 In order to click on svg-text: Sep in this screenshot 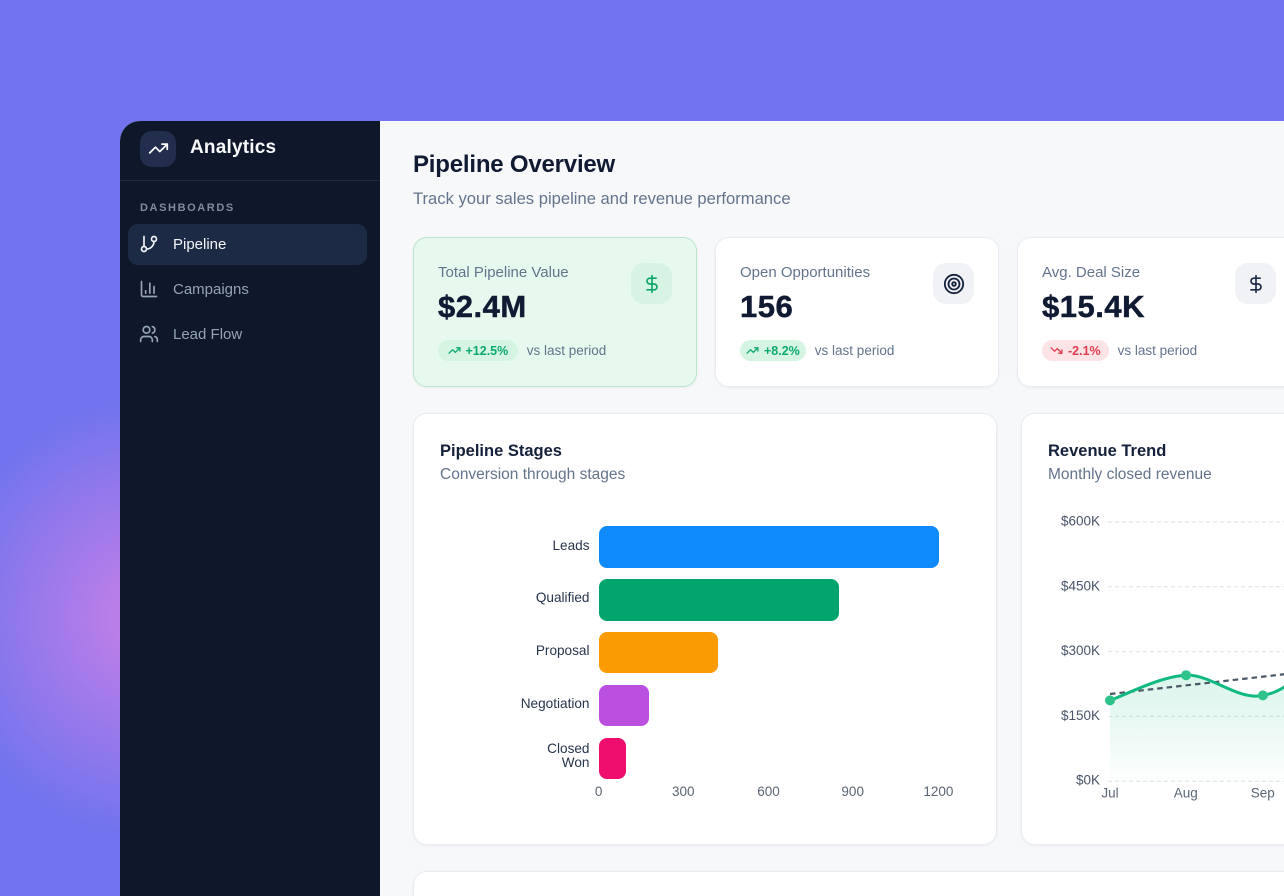, I will do `click(1263, 793)`.